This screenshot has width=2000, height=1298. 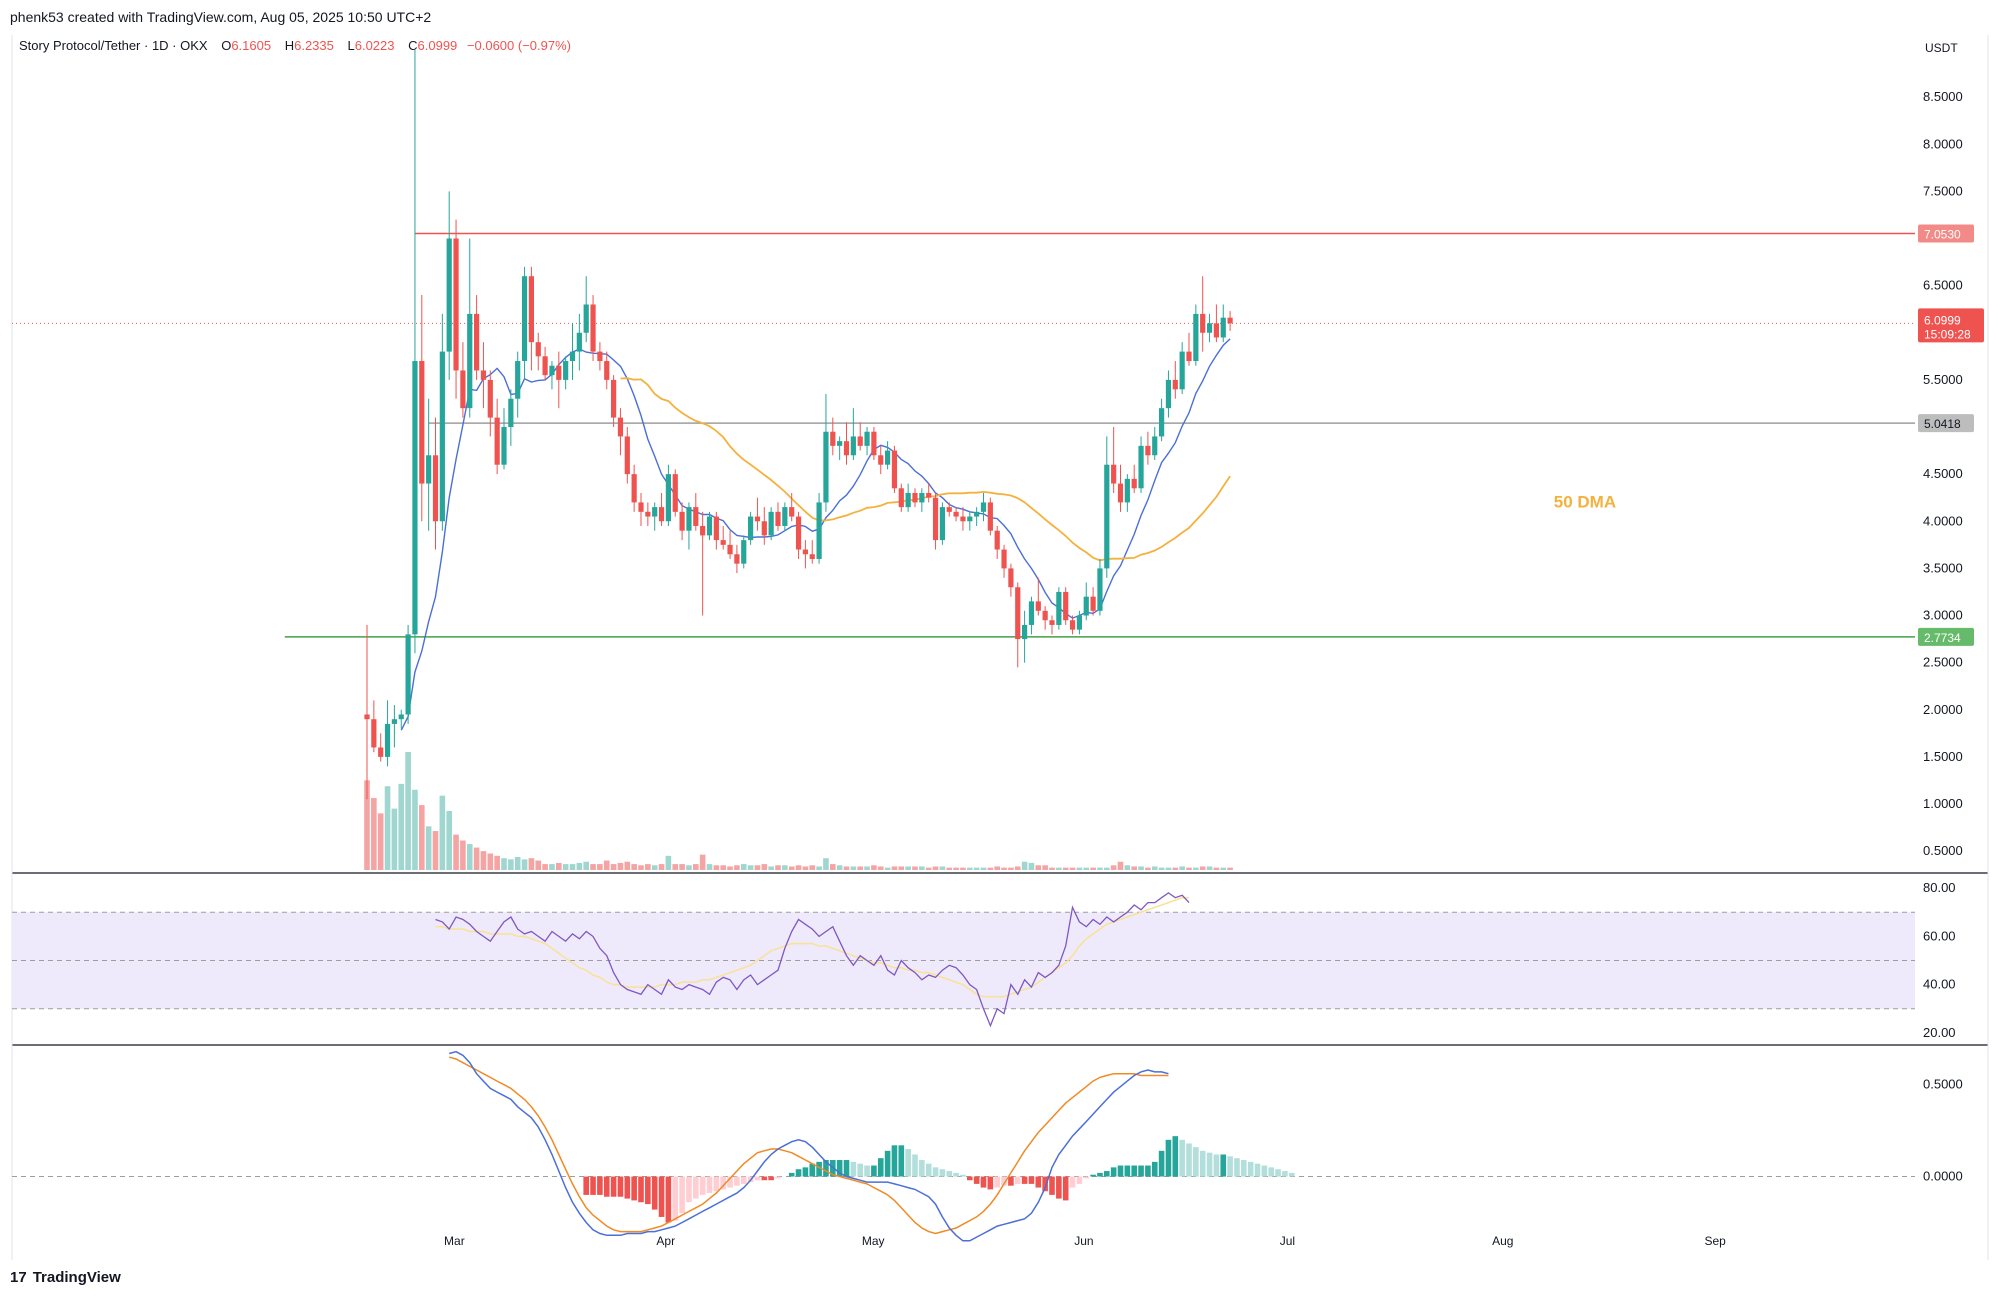 What do you see at coordinates (76, 1277) in the screenshot?
I see `tradingview-brand-label: TradingView` at bounding box center [76, 1277].